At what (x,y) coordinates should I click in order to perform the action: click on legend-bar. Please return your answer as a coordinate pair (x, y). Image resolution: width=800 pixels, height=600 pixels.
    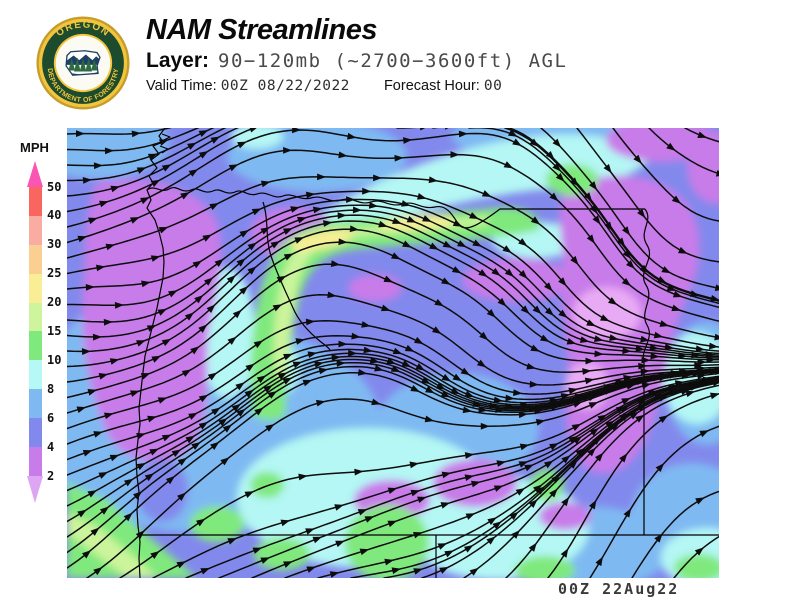
    Looking at the image, I should click on (63, 332).